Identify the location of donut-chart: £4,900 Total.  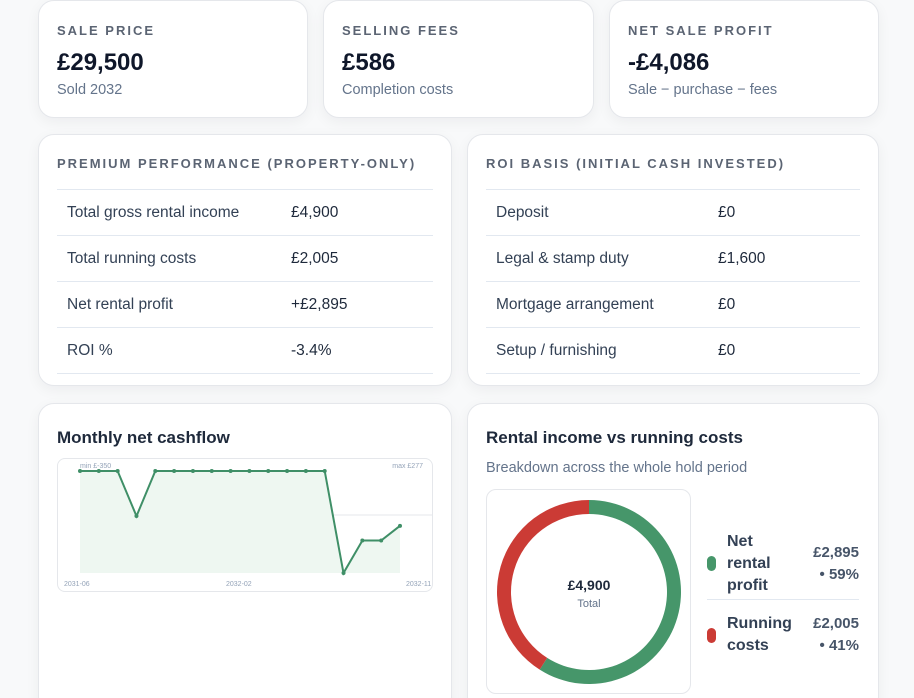
(589, 592).